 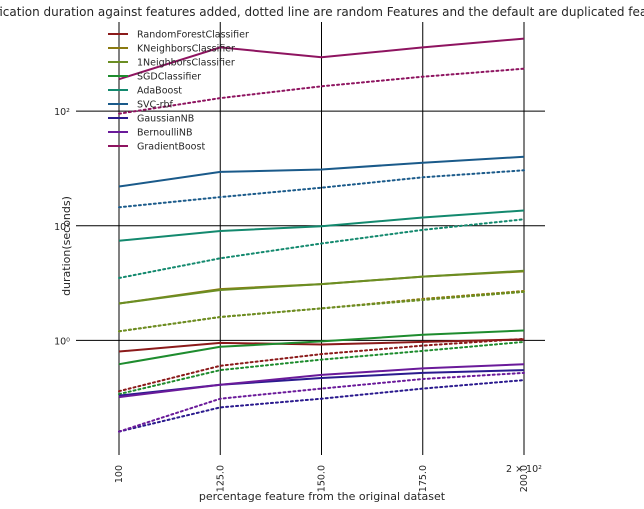 I want to click on y-tick-label: 10⁰, so click(x=62, y=341).